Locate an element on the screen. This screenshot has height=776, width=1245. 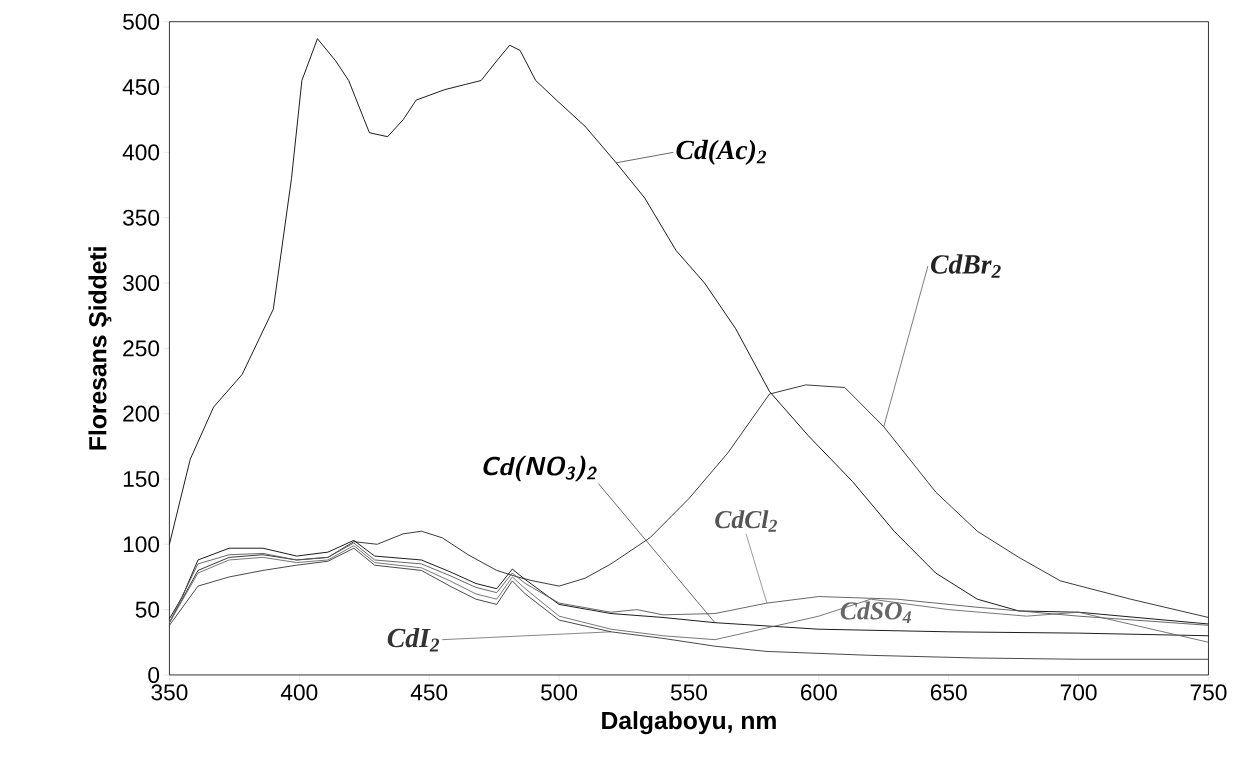
y-tick-label: 400 is located at coordinates (141, 152).